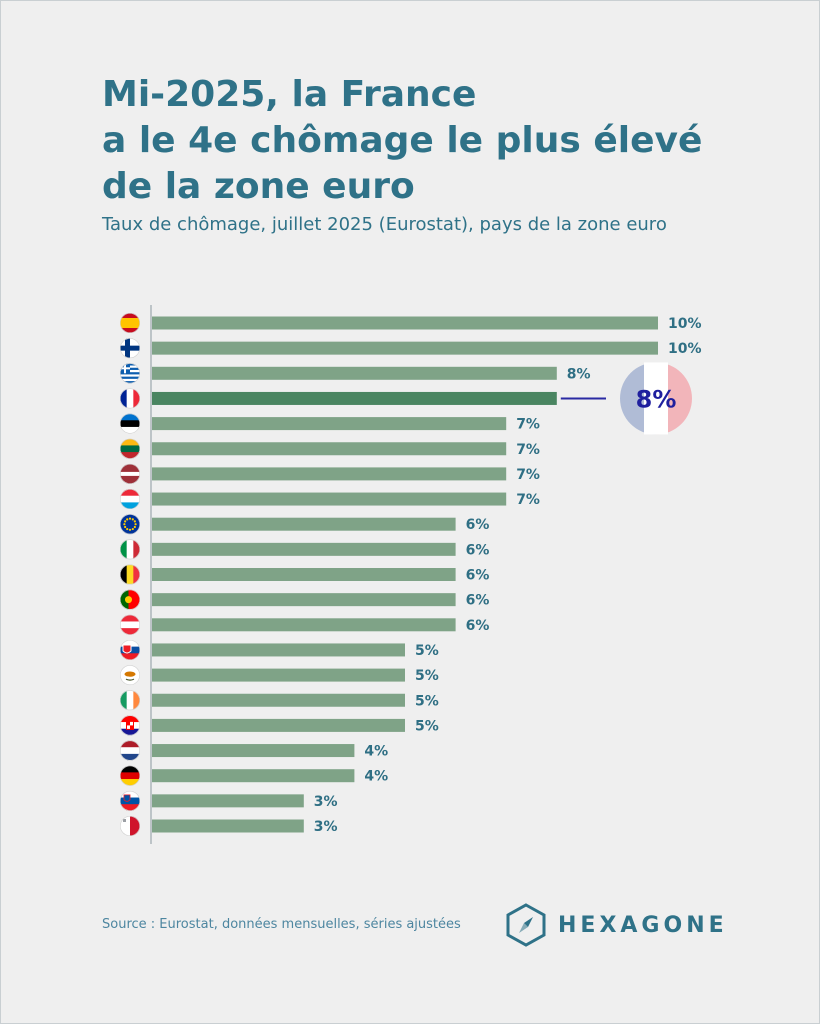  I want to click on eu-flag-icon, so click(130, 524).